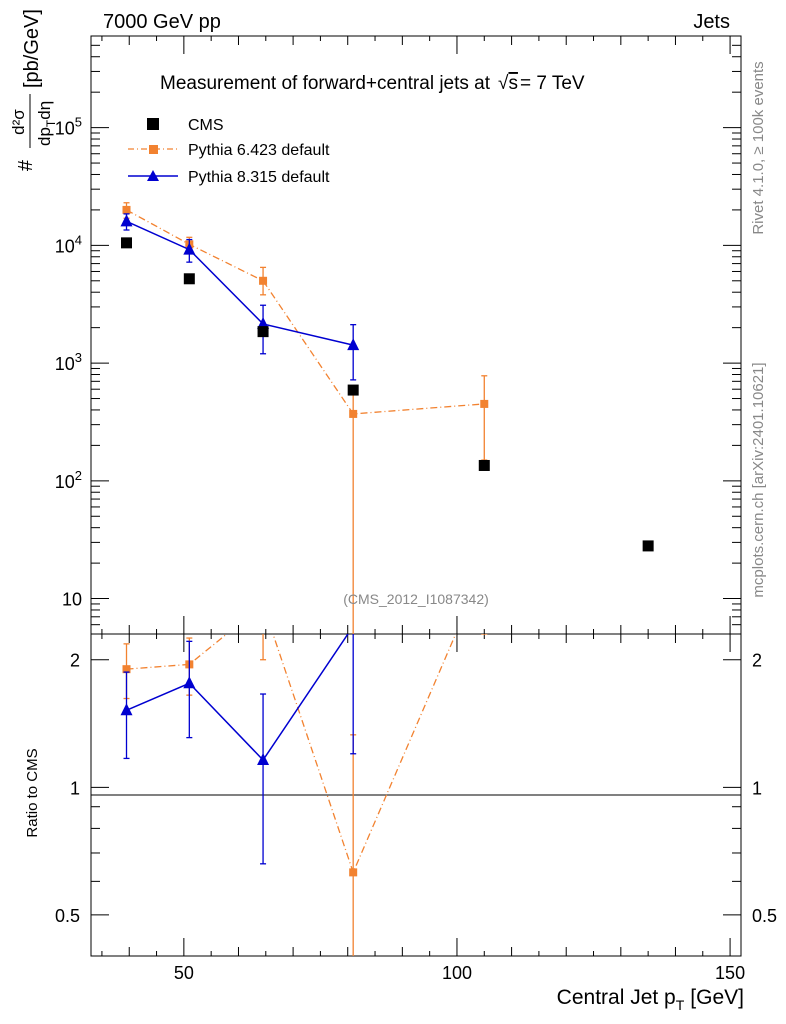  Describe the element at coordinates (46, 123) in the screenshot. I see `svg-text: dpTdη` at that location.